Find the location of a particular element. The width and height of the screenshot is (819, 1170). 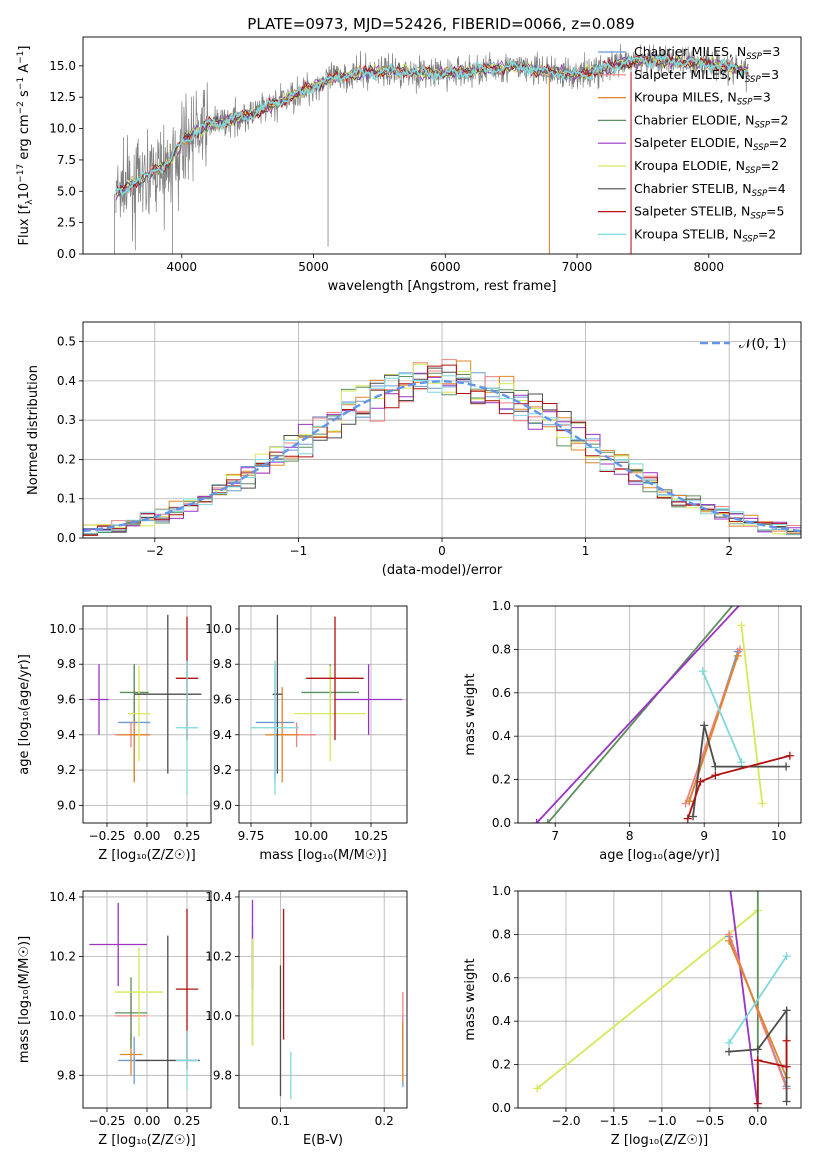

legend-label-kroupa_miles: Kroupa MILES, NSSP=3 is located at coordinates (702, 99).